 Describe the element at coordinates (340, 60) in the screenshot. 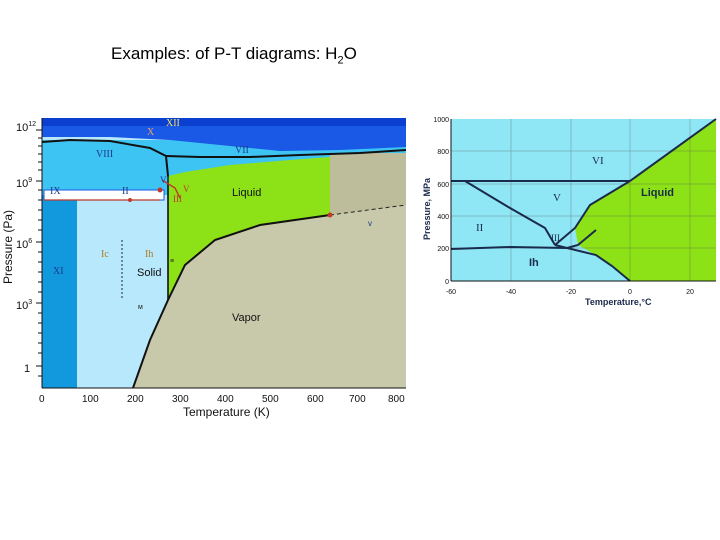

I see `title-subscript: 2` at that location.